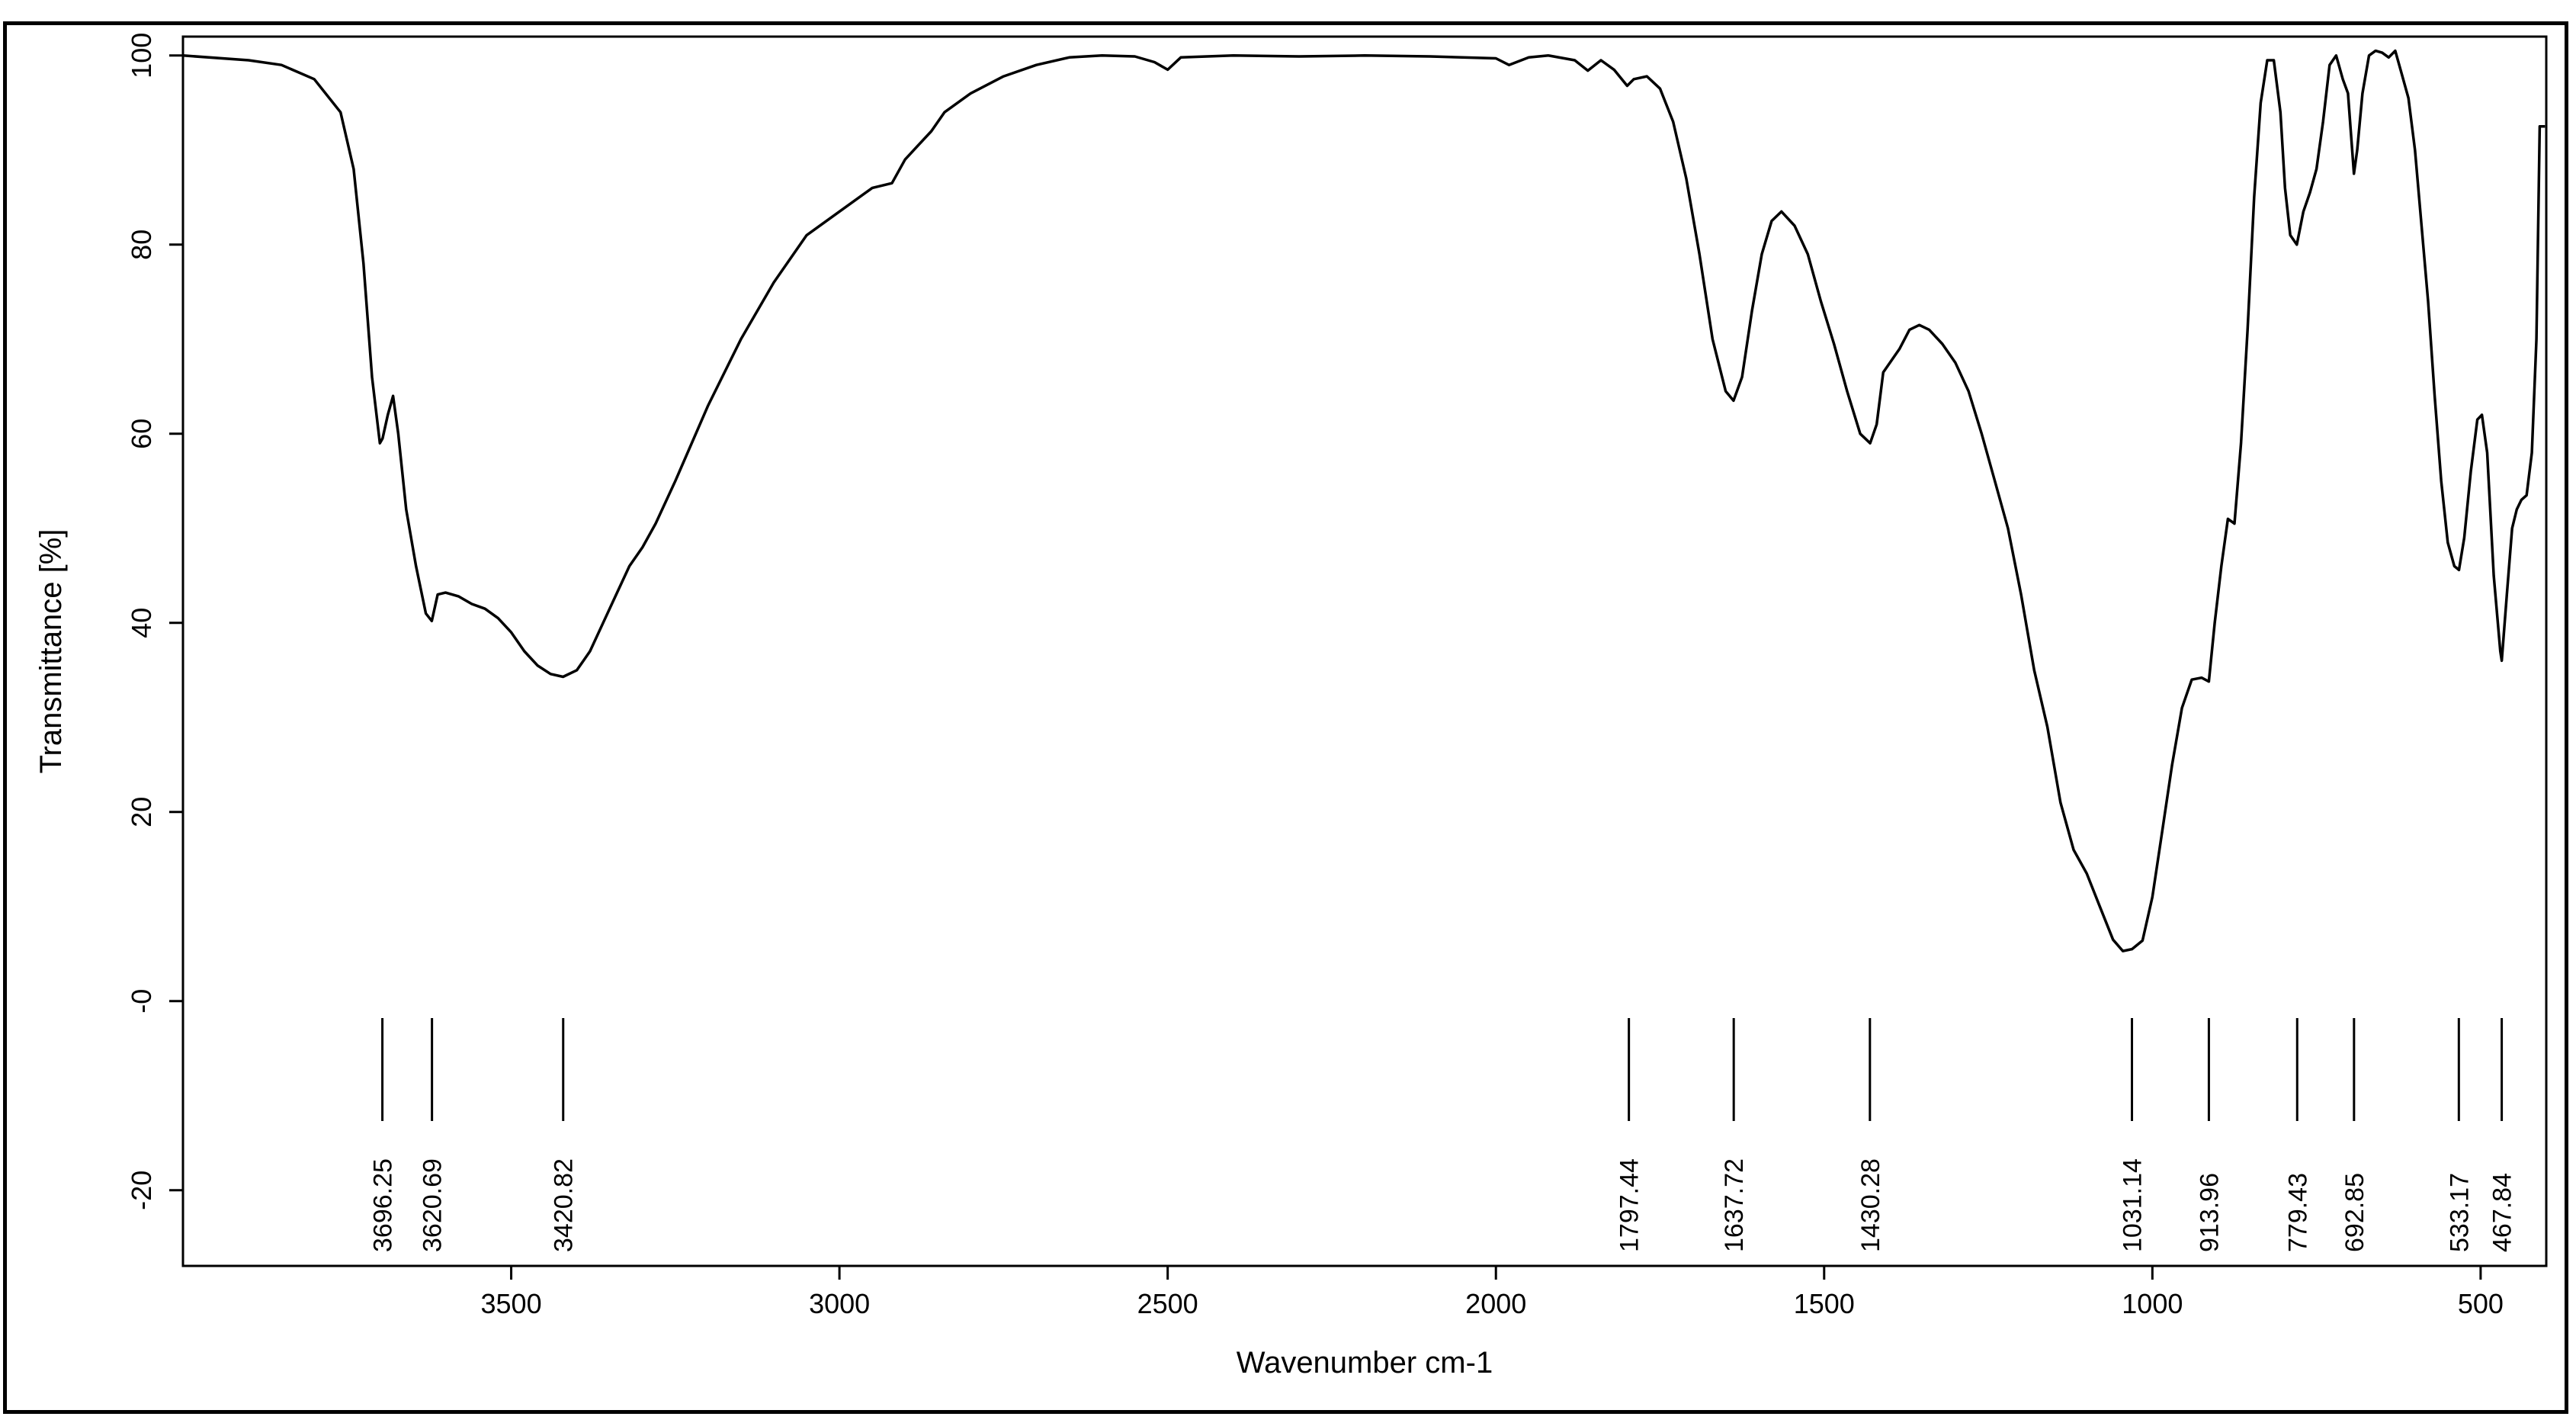 This screenshot has height=1423, width=2576. What do you see at coordinates (141, 434) in the screenshot?
I see `y-tick-label: 60` at bounding box center [141, 434].